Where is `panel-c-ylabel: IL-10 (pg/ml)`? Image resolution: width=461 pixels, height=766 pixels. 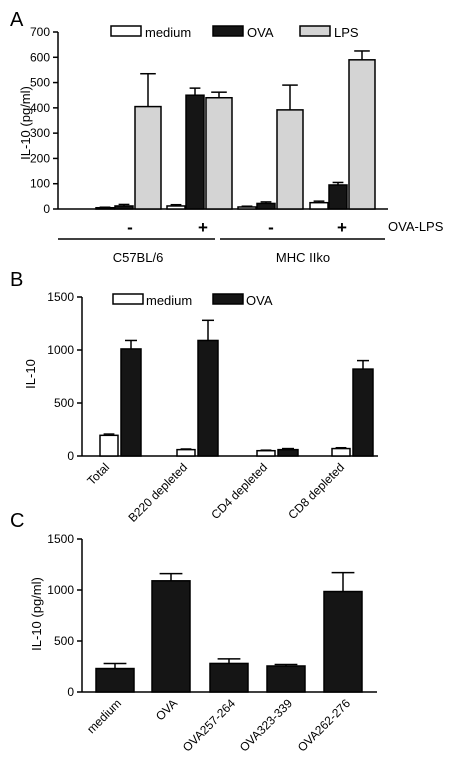
panel-c-ylabel: IL-10 (pg/ml) is located at coordinates (36, 614).